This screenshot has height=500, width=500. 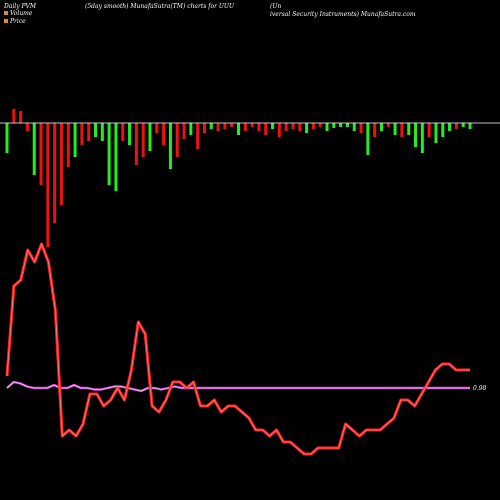 What do you see at coordinates (480, 388) in the screenshot?
I see `last-value-label: 0.98` at bounding box center [480, 388].